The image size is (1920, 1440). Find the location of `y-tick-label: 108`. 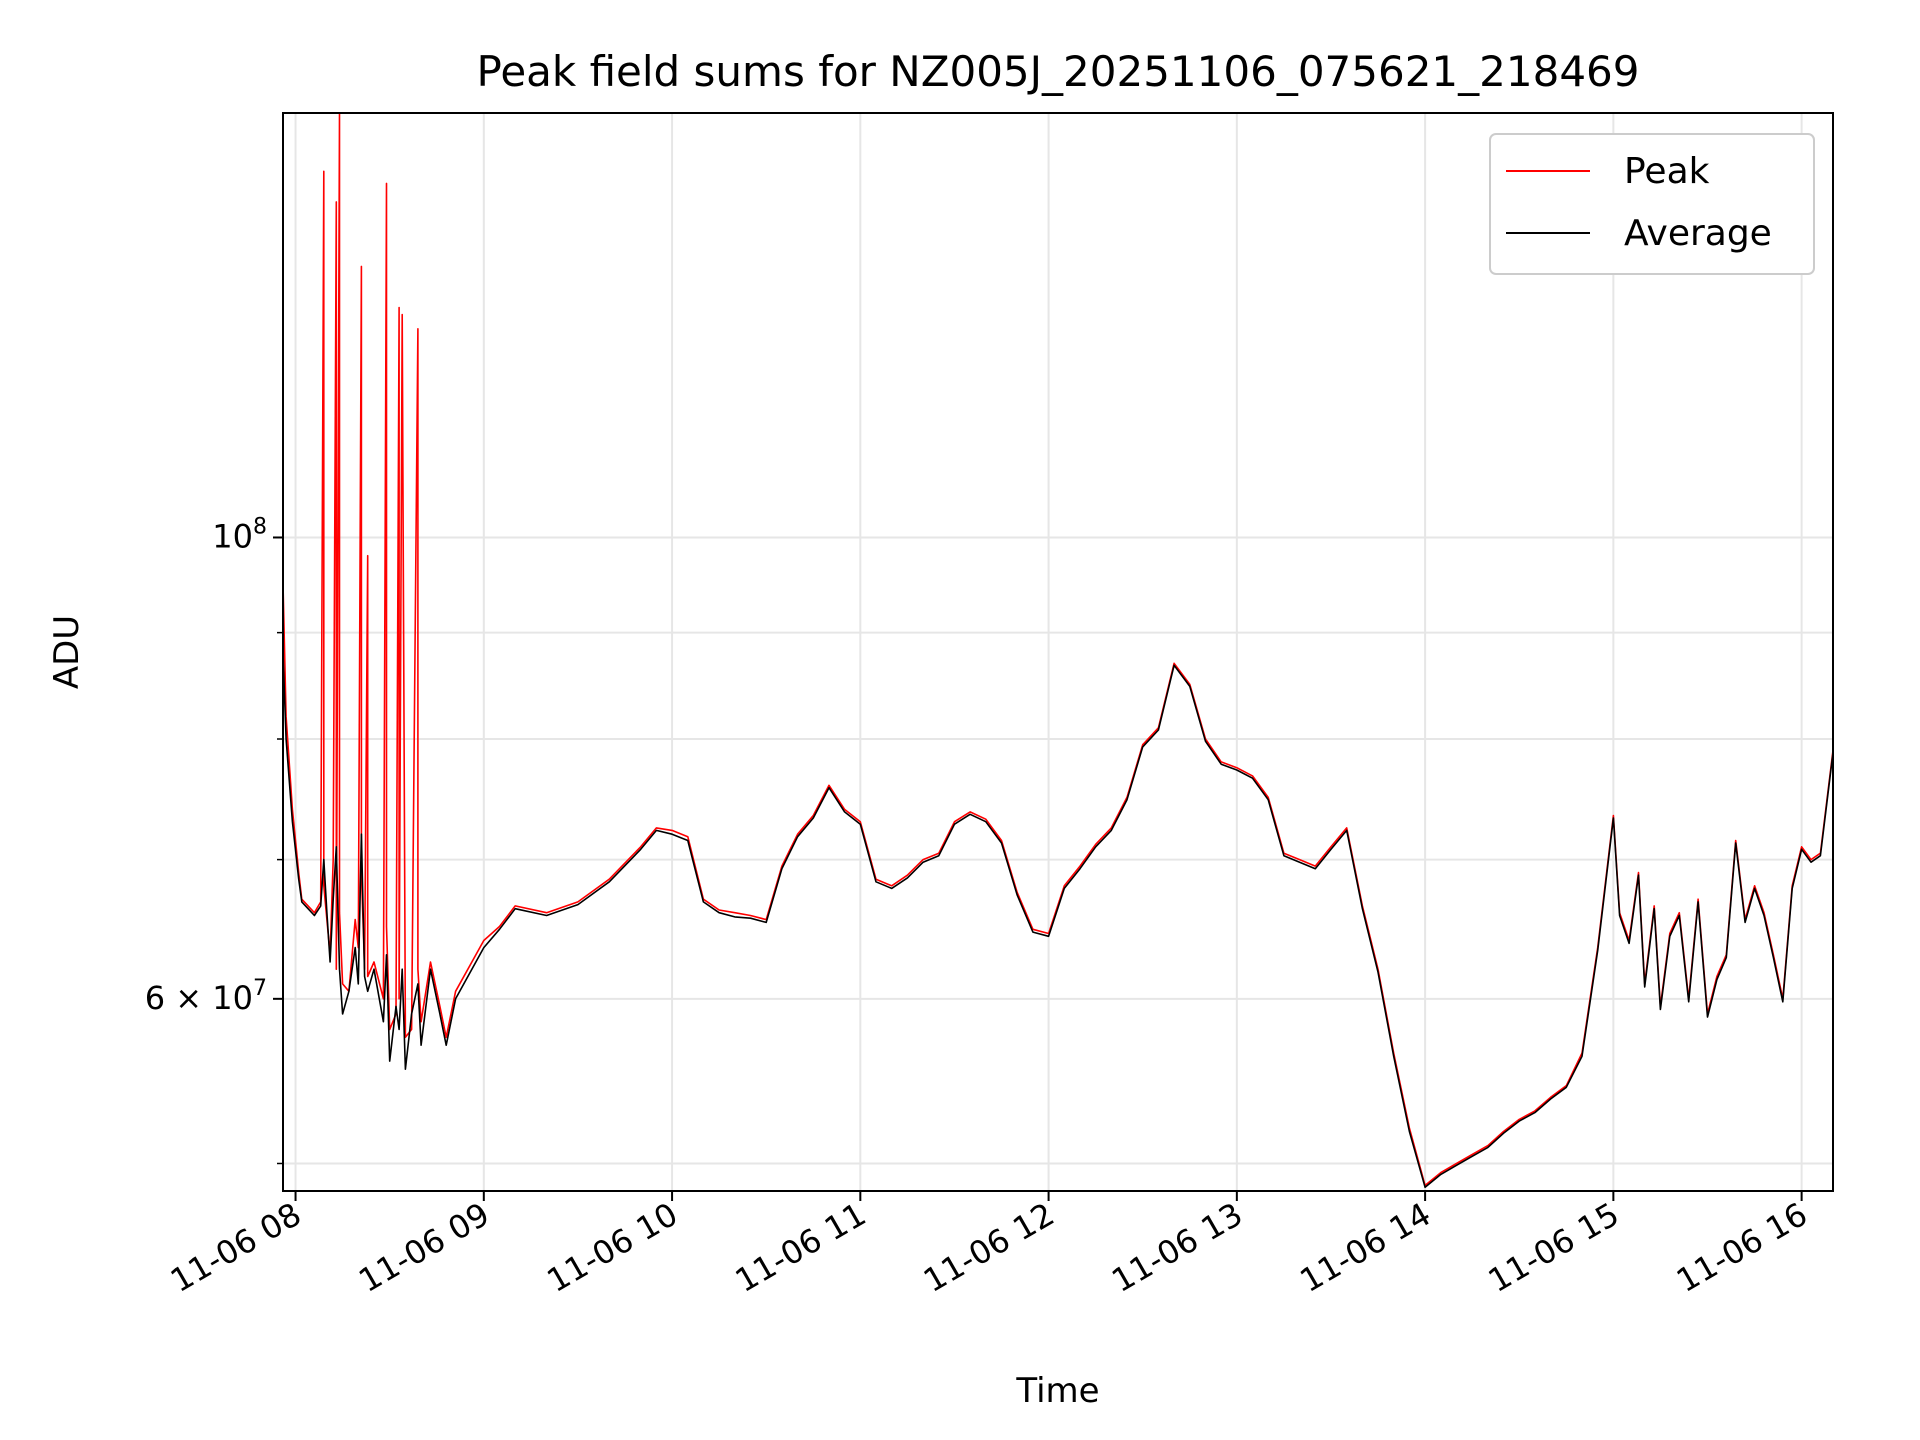

y-tick-label: 108 is located at coordinates (239, 534).